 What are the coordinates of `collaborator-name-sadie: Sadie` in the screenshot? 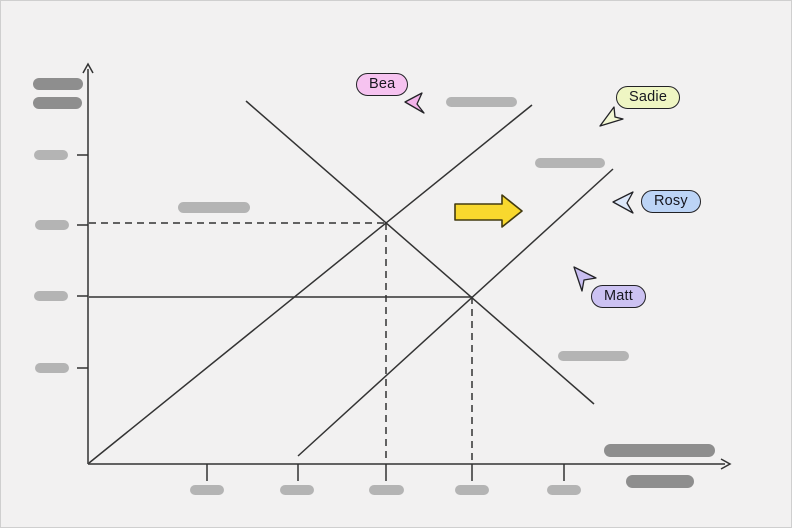 It's located at (648, 97).